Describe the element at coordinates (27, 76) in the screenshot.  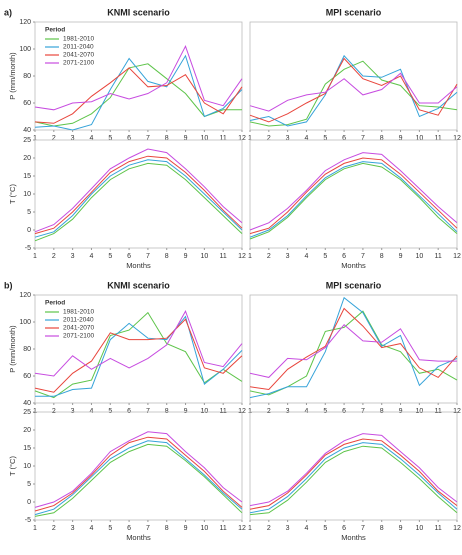
I see `y-tick-label: 80` at that location.